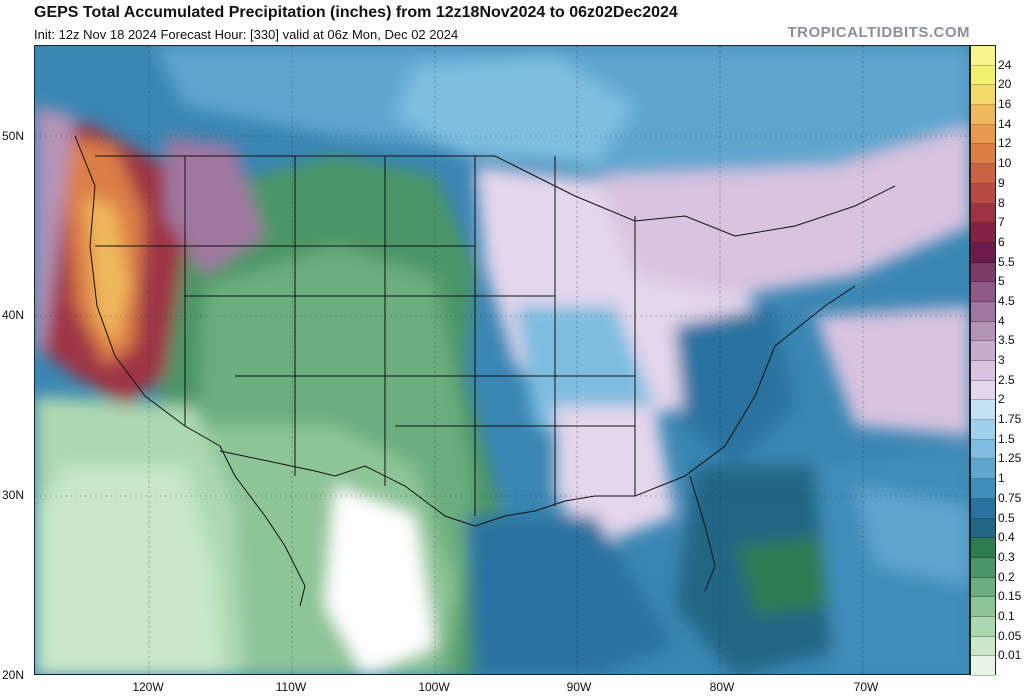  I want to click on legend-label: 0.3, so click(1006, 556).